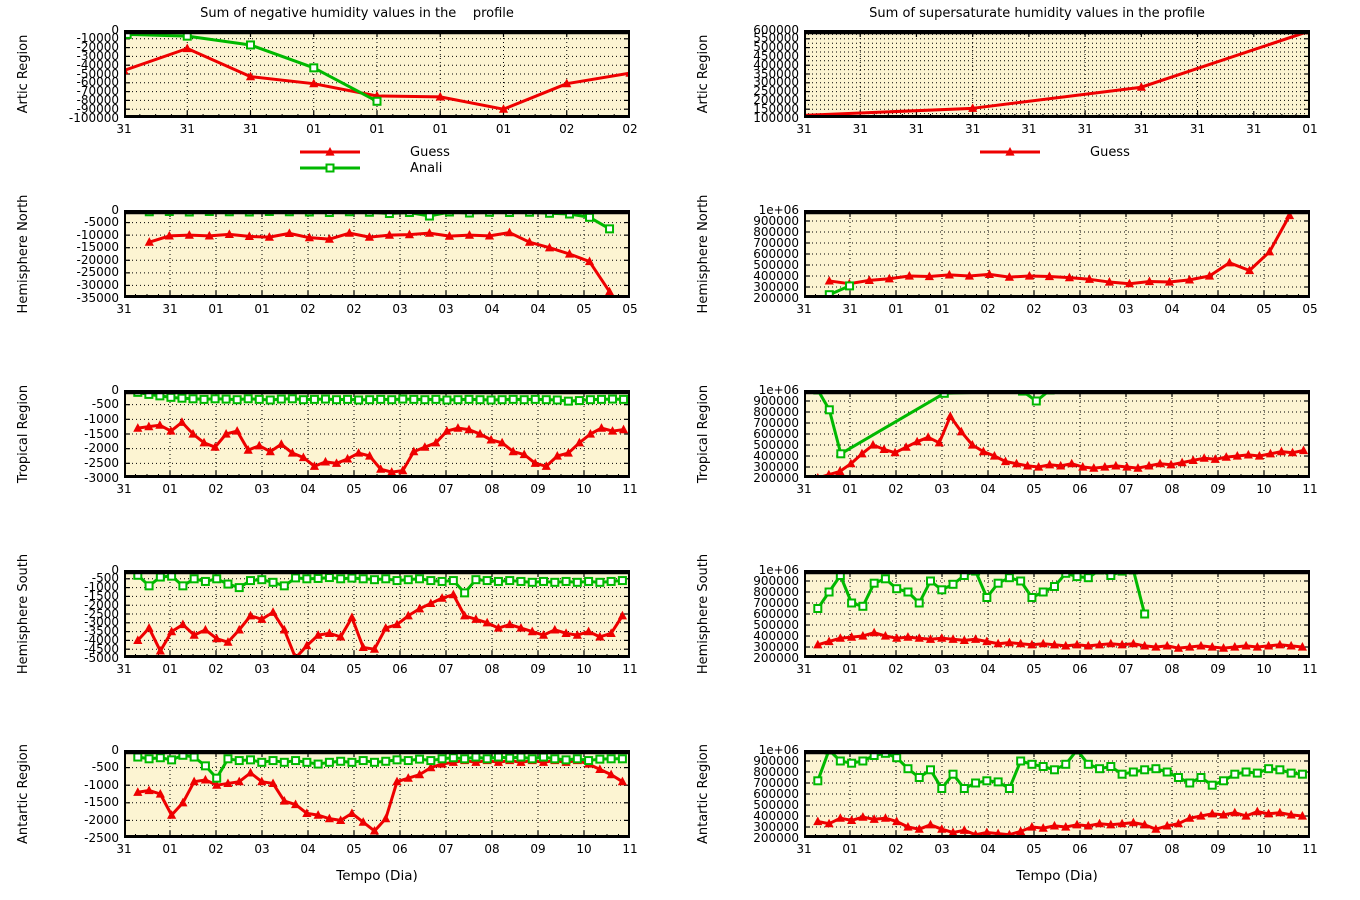  I want to click on y-tick-label: -1500, so click(101, 802).